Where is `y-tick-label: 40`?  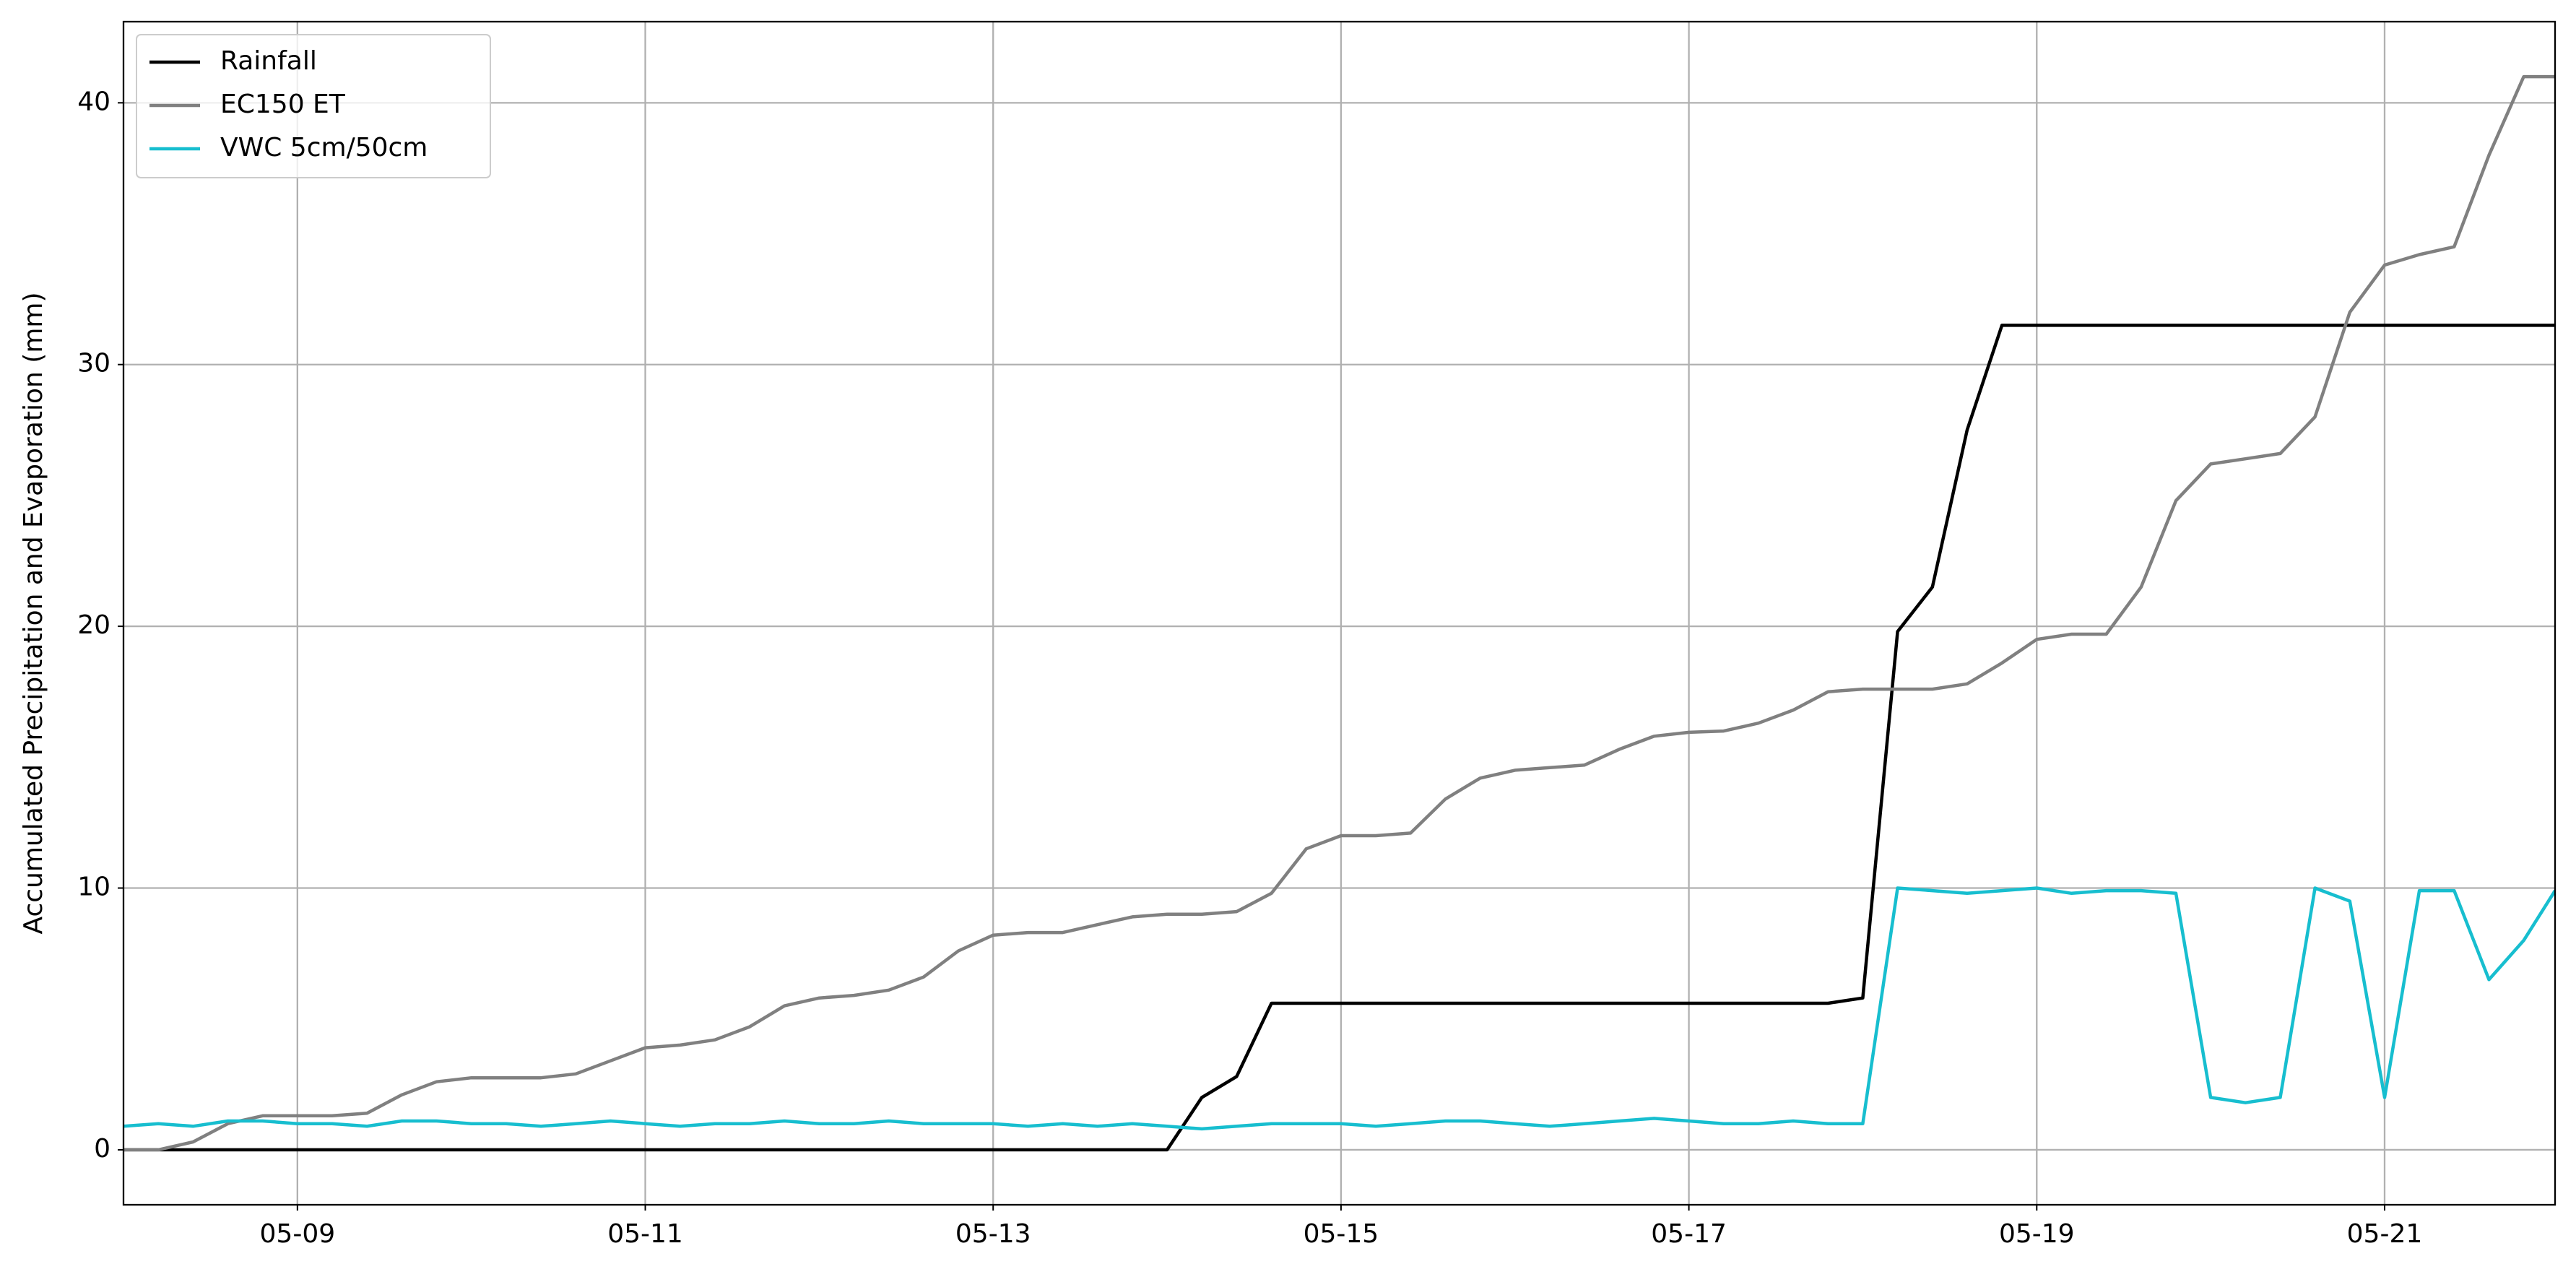 y-tick-label: 40 is located at coordinates (93, 101).